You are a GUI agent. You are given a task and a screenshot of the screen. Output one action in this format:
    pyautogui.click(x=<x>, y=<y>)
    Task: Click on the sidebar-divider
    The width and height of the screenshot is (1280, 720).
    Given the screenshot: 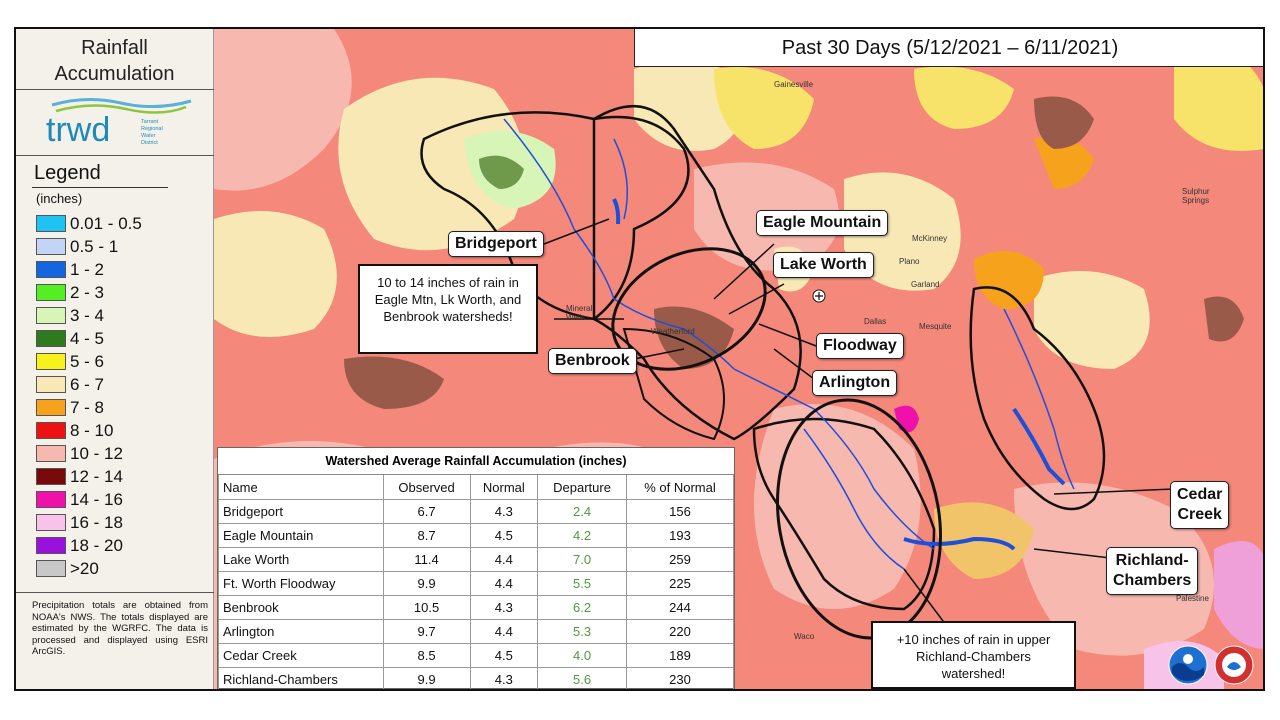 What is the action you would take?
    pyautogui.click(x=115, y=89)
    